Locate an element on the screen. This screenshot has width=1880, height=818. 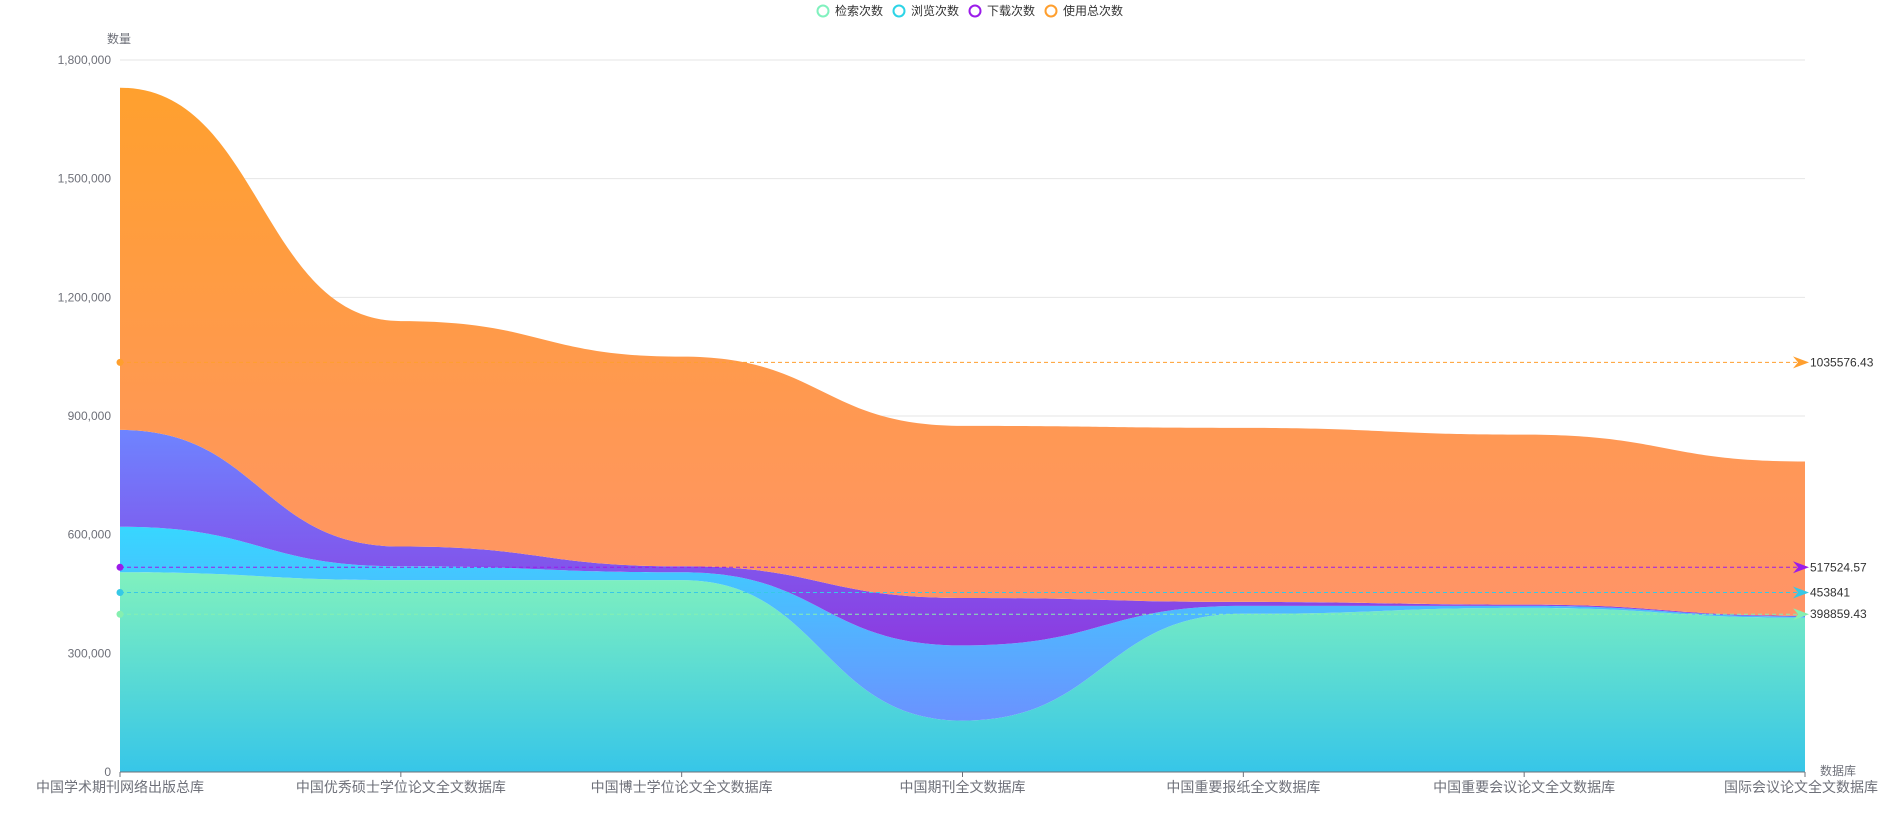
x-category-label: 中国重要会议论文全文数据库 is located at coordinates (1524, 787).